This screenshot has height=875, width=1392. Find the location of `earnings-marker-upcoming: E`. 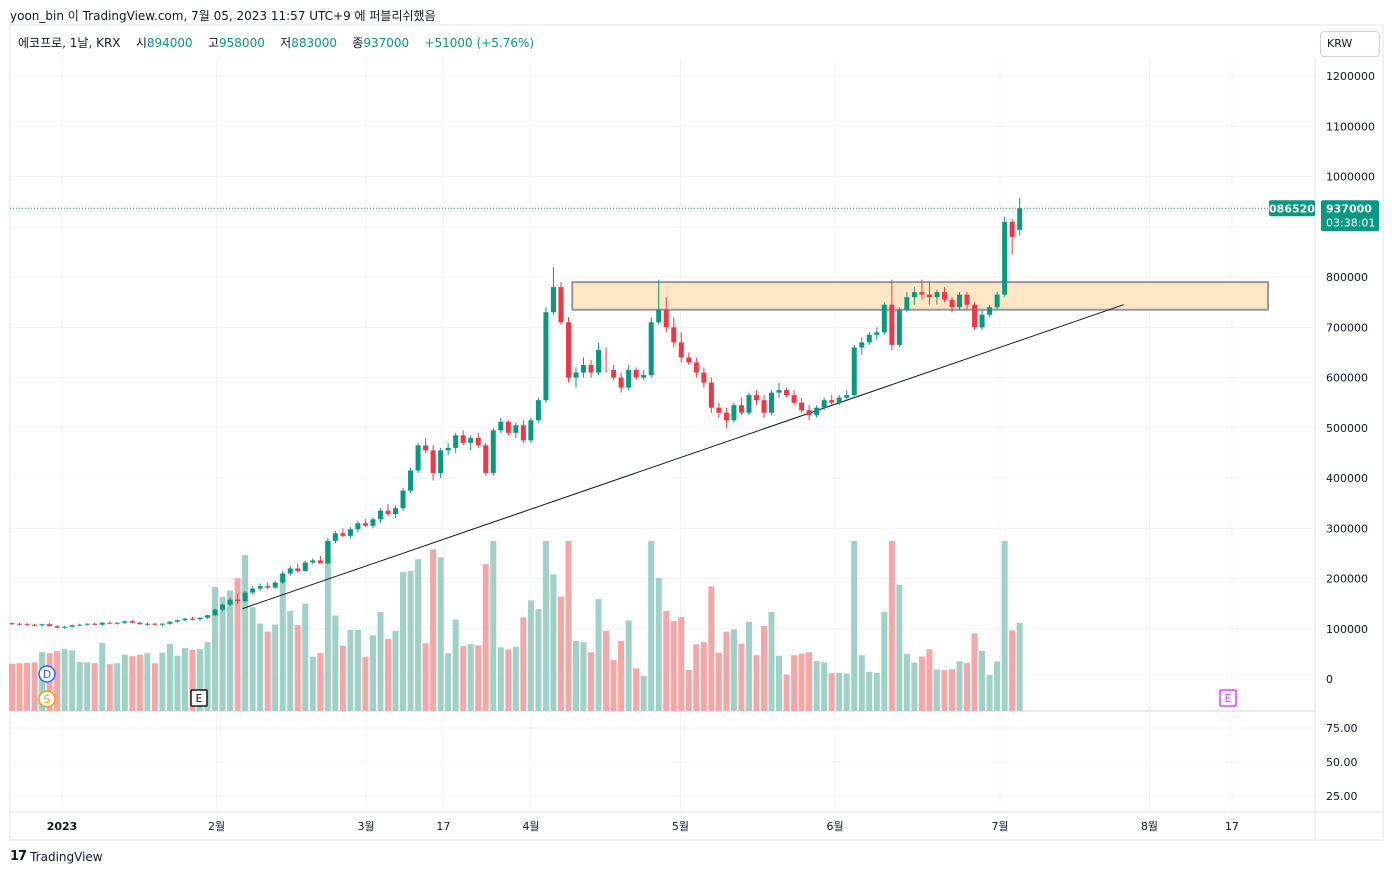

earnings-marker-upcoming: E is located at coordinates (1228, 698).